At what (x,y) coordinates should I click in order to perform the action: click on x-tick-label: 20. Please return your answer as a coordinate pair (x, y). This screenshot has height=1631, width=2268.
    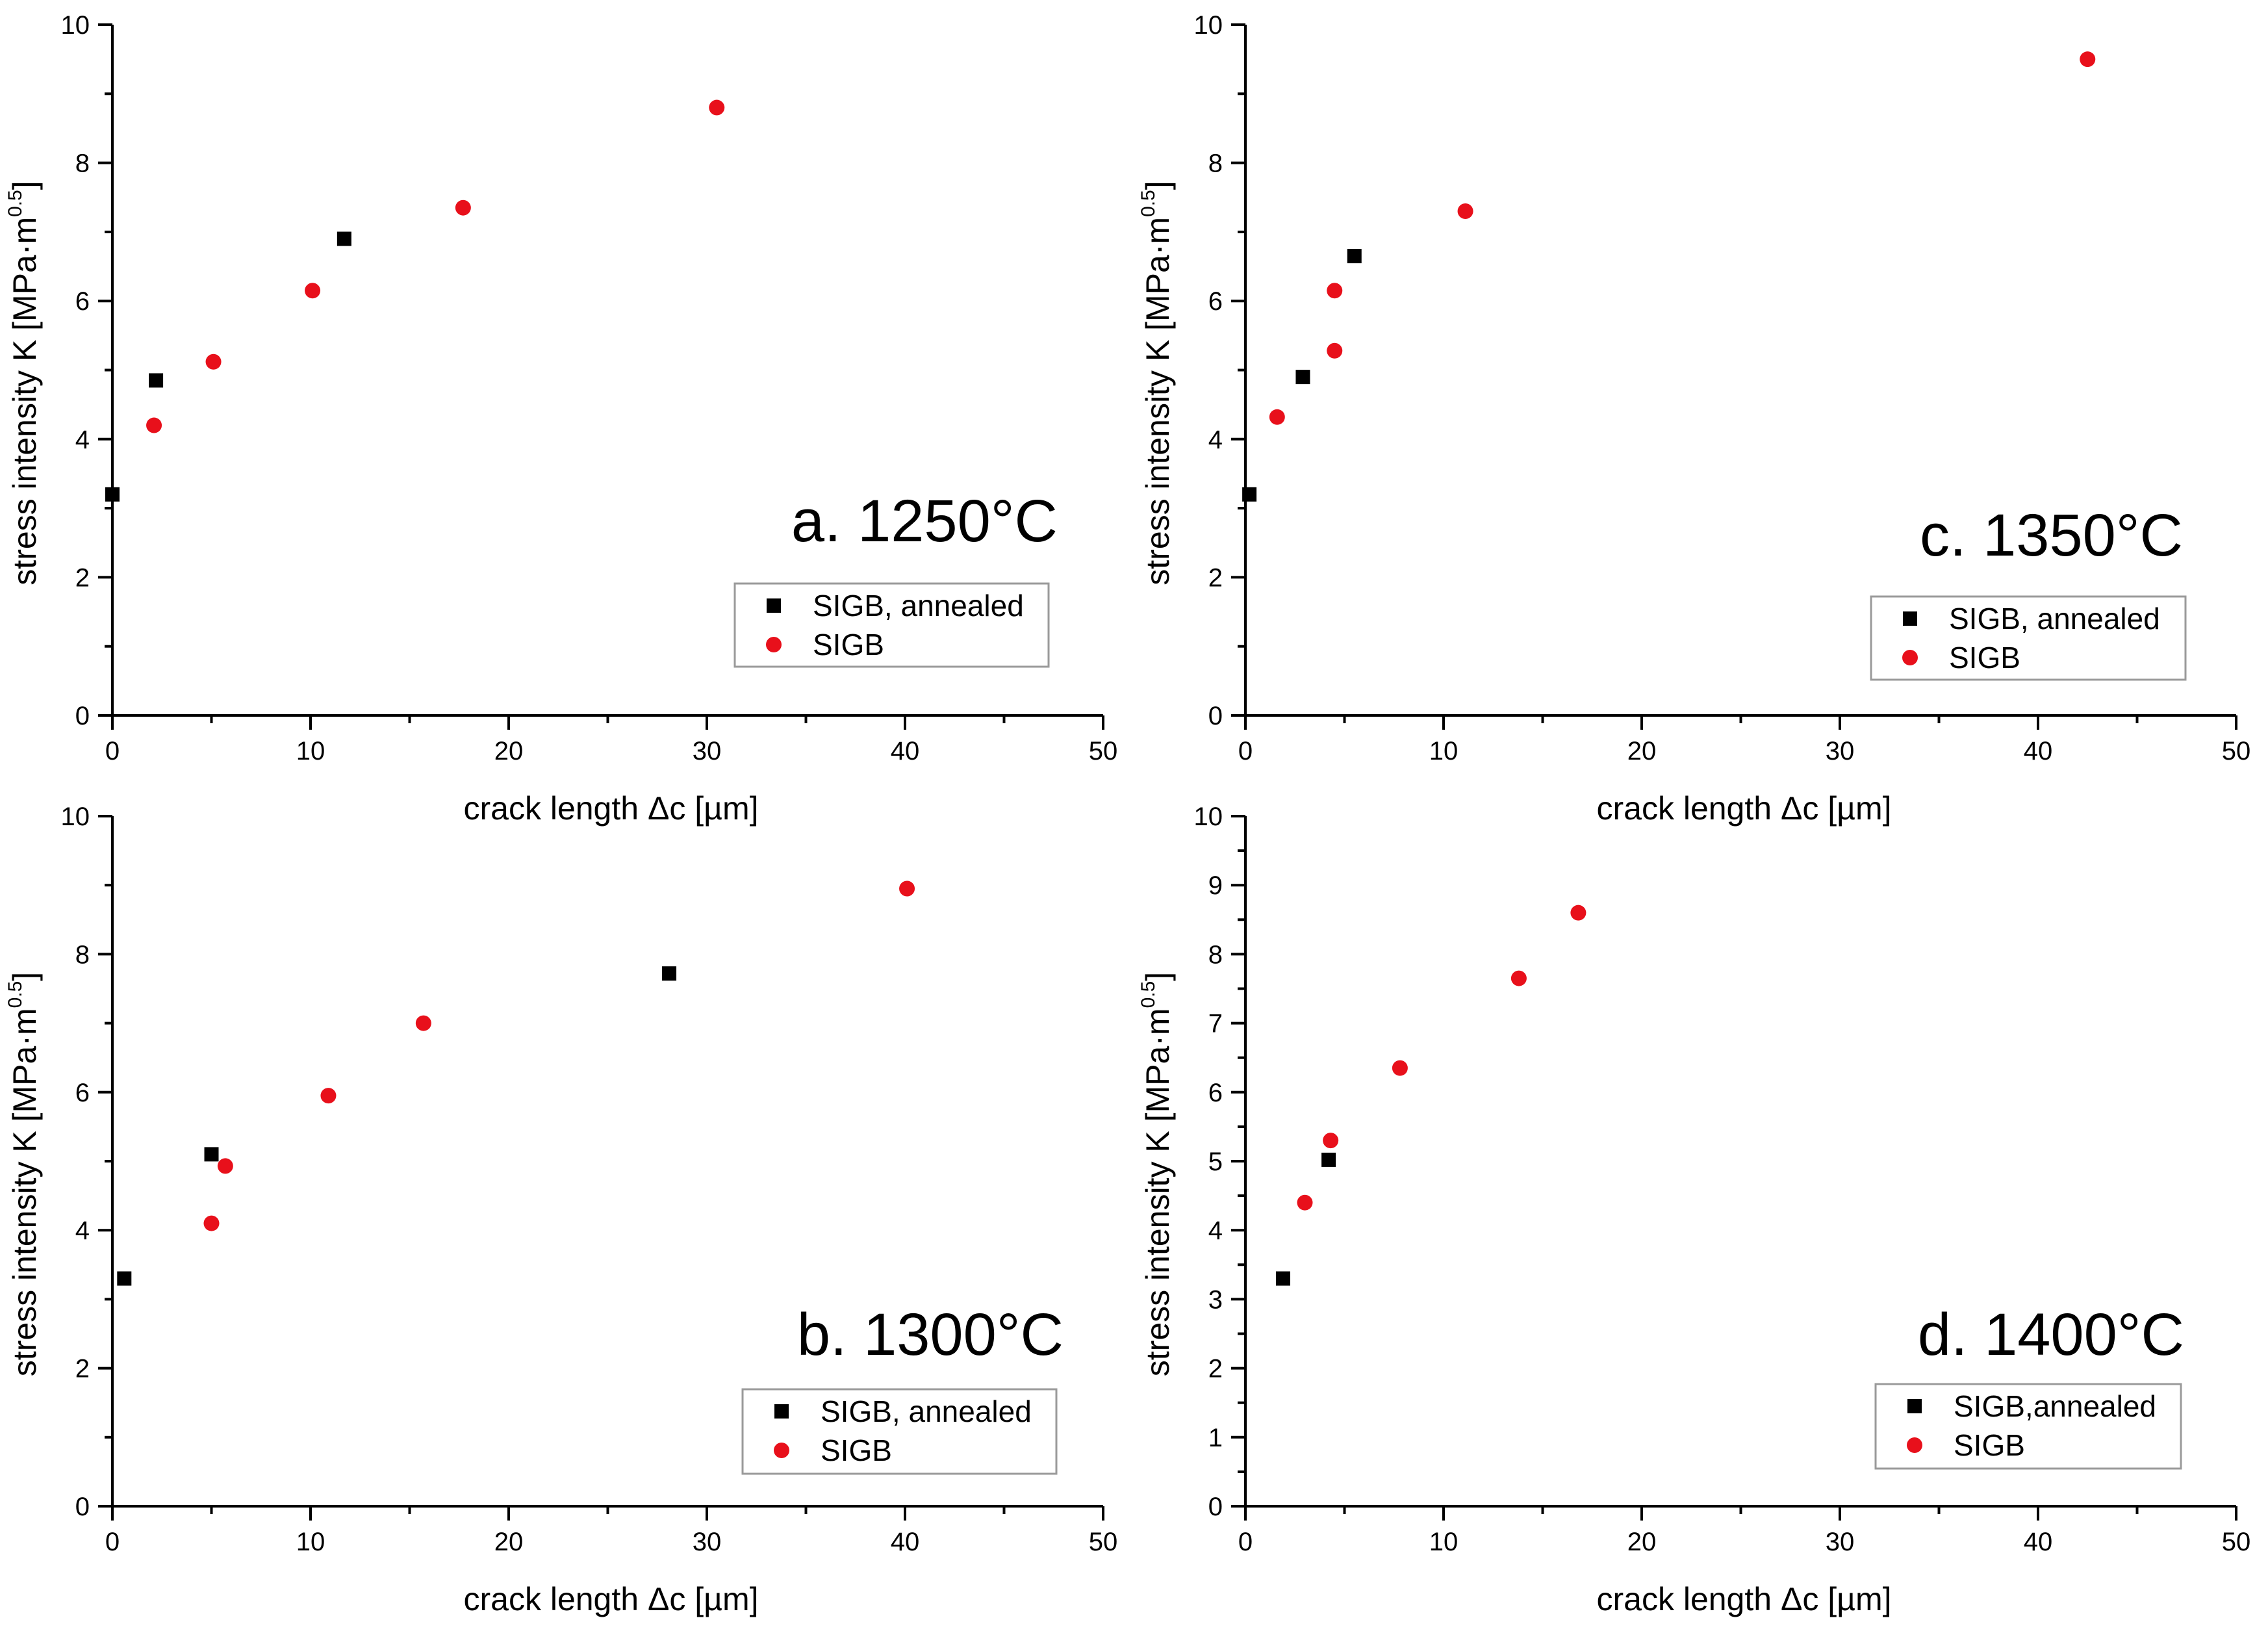
    Looking at the image, I should click on (1642, 751).